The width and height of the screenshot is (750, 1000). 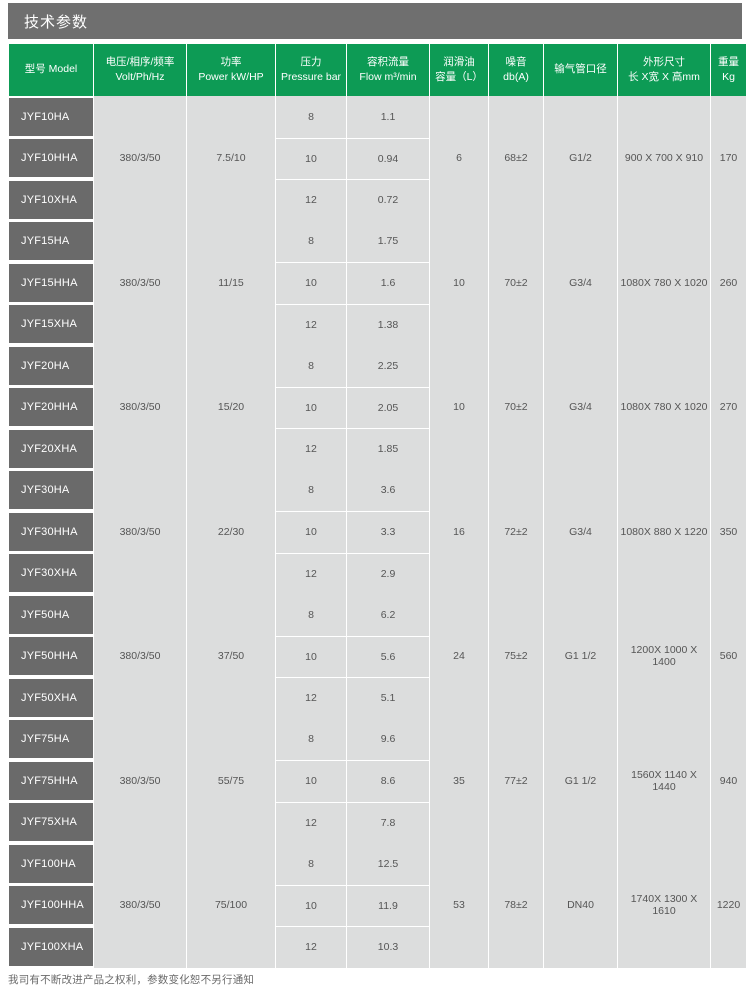 I want to click on cell-power: 37/50, so click(x=231, y=656).